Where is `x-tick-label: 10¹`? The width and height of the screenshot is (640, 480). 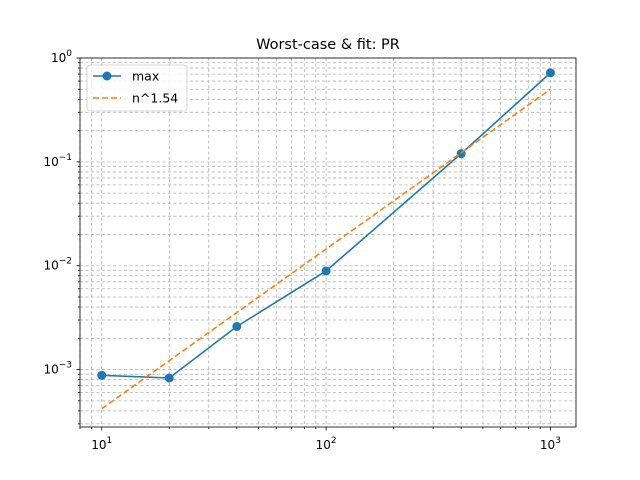 x-tick-label: 10¹ is located at coordinates (101, 444).